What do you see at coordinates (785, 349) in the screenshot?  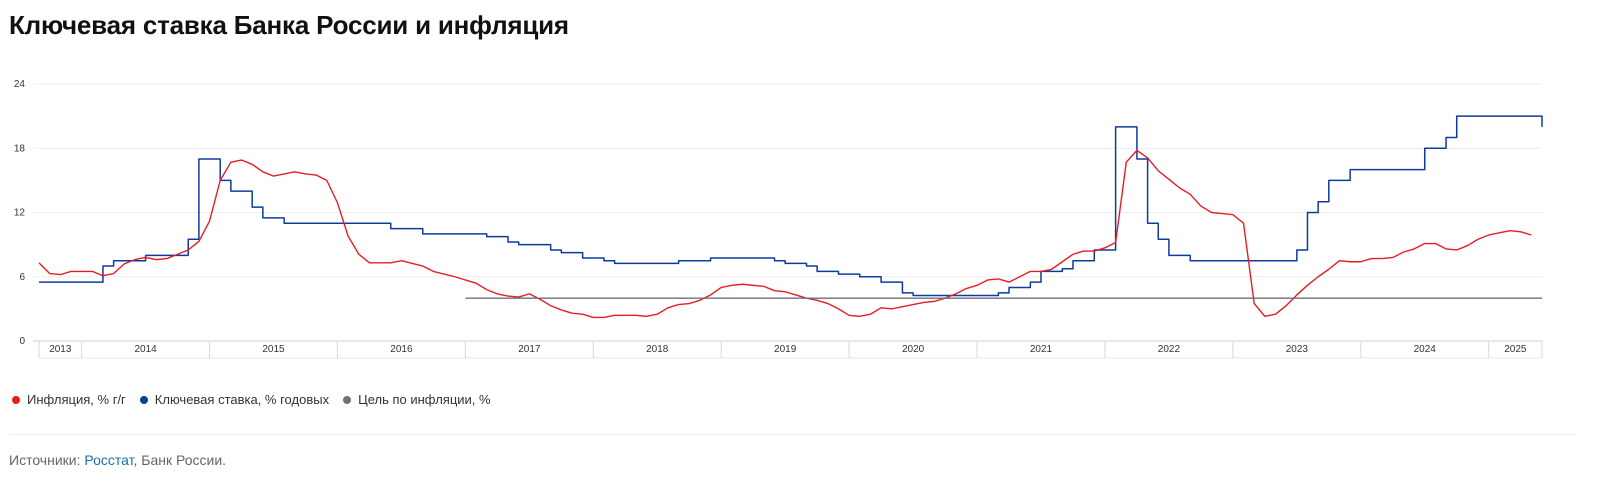 I see `x-tick-label: 2019` at bounding box center [785, 349].